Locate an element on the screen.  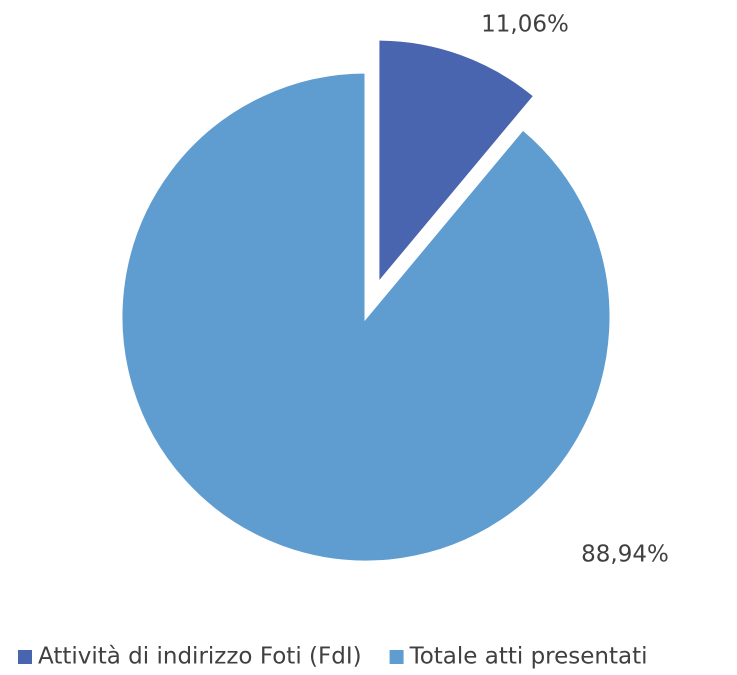
data-label: 88,94% is located at coordinates (625, 555).